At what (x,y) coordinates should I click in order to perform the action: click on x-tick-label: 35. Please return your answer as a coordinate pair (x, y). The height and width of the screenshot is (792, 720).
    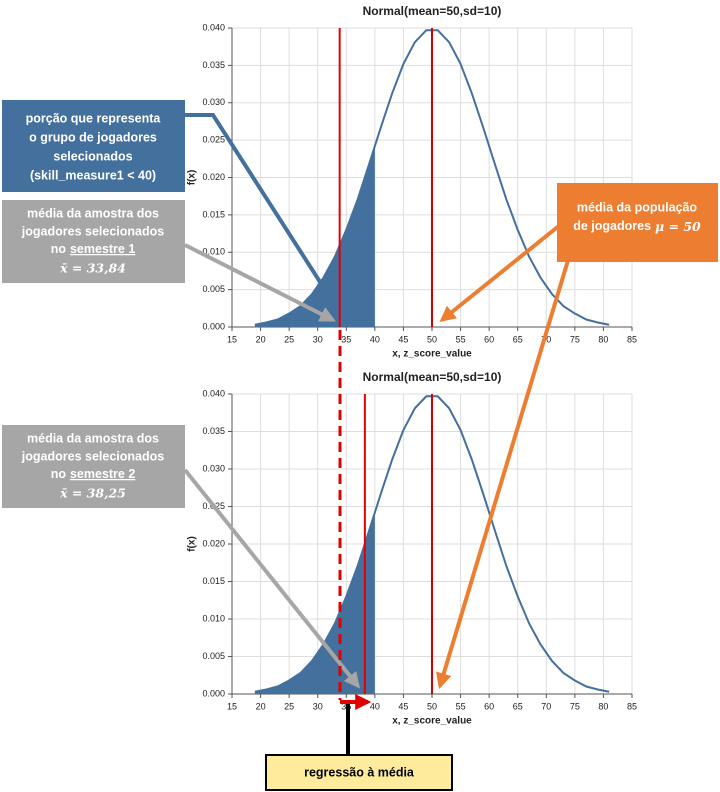
    Looking at the image, I should click on (346, 339).